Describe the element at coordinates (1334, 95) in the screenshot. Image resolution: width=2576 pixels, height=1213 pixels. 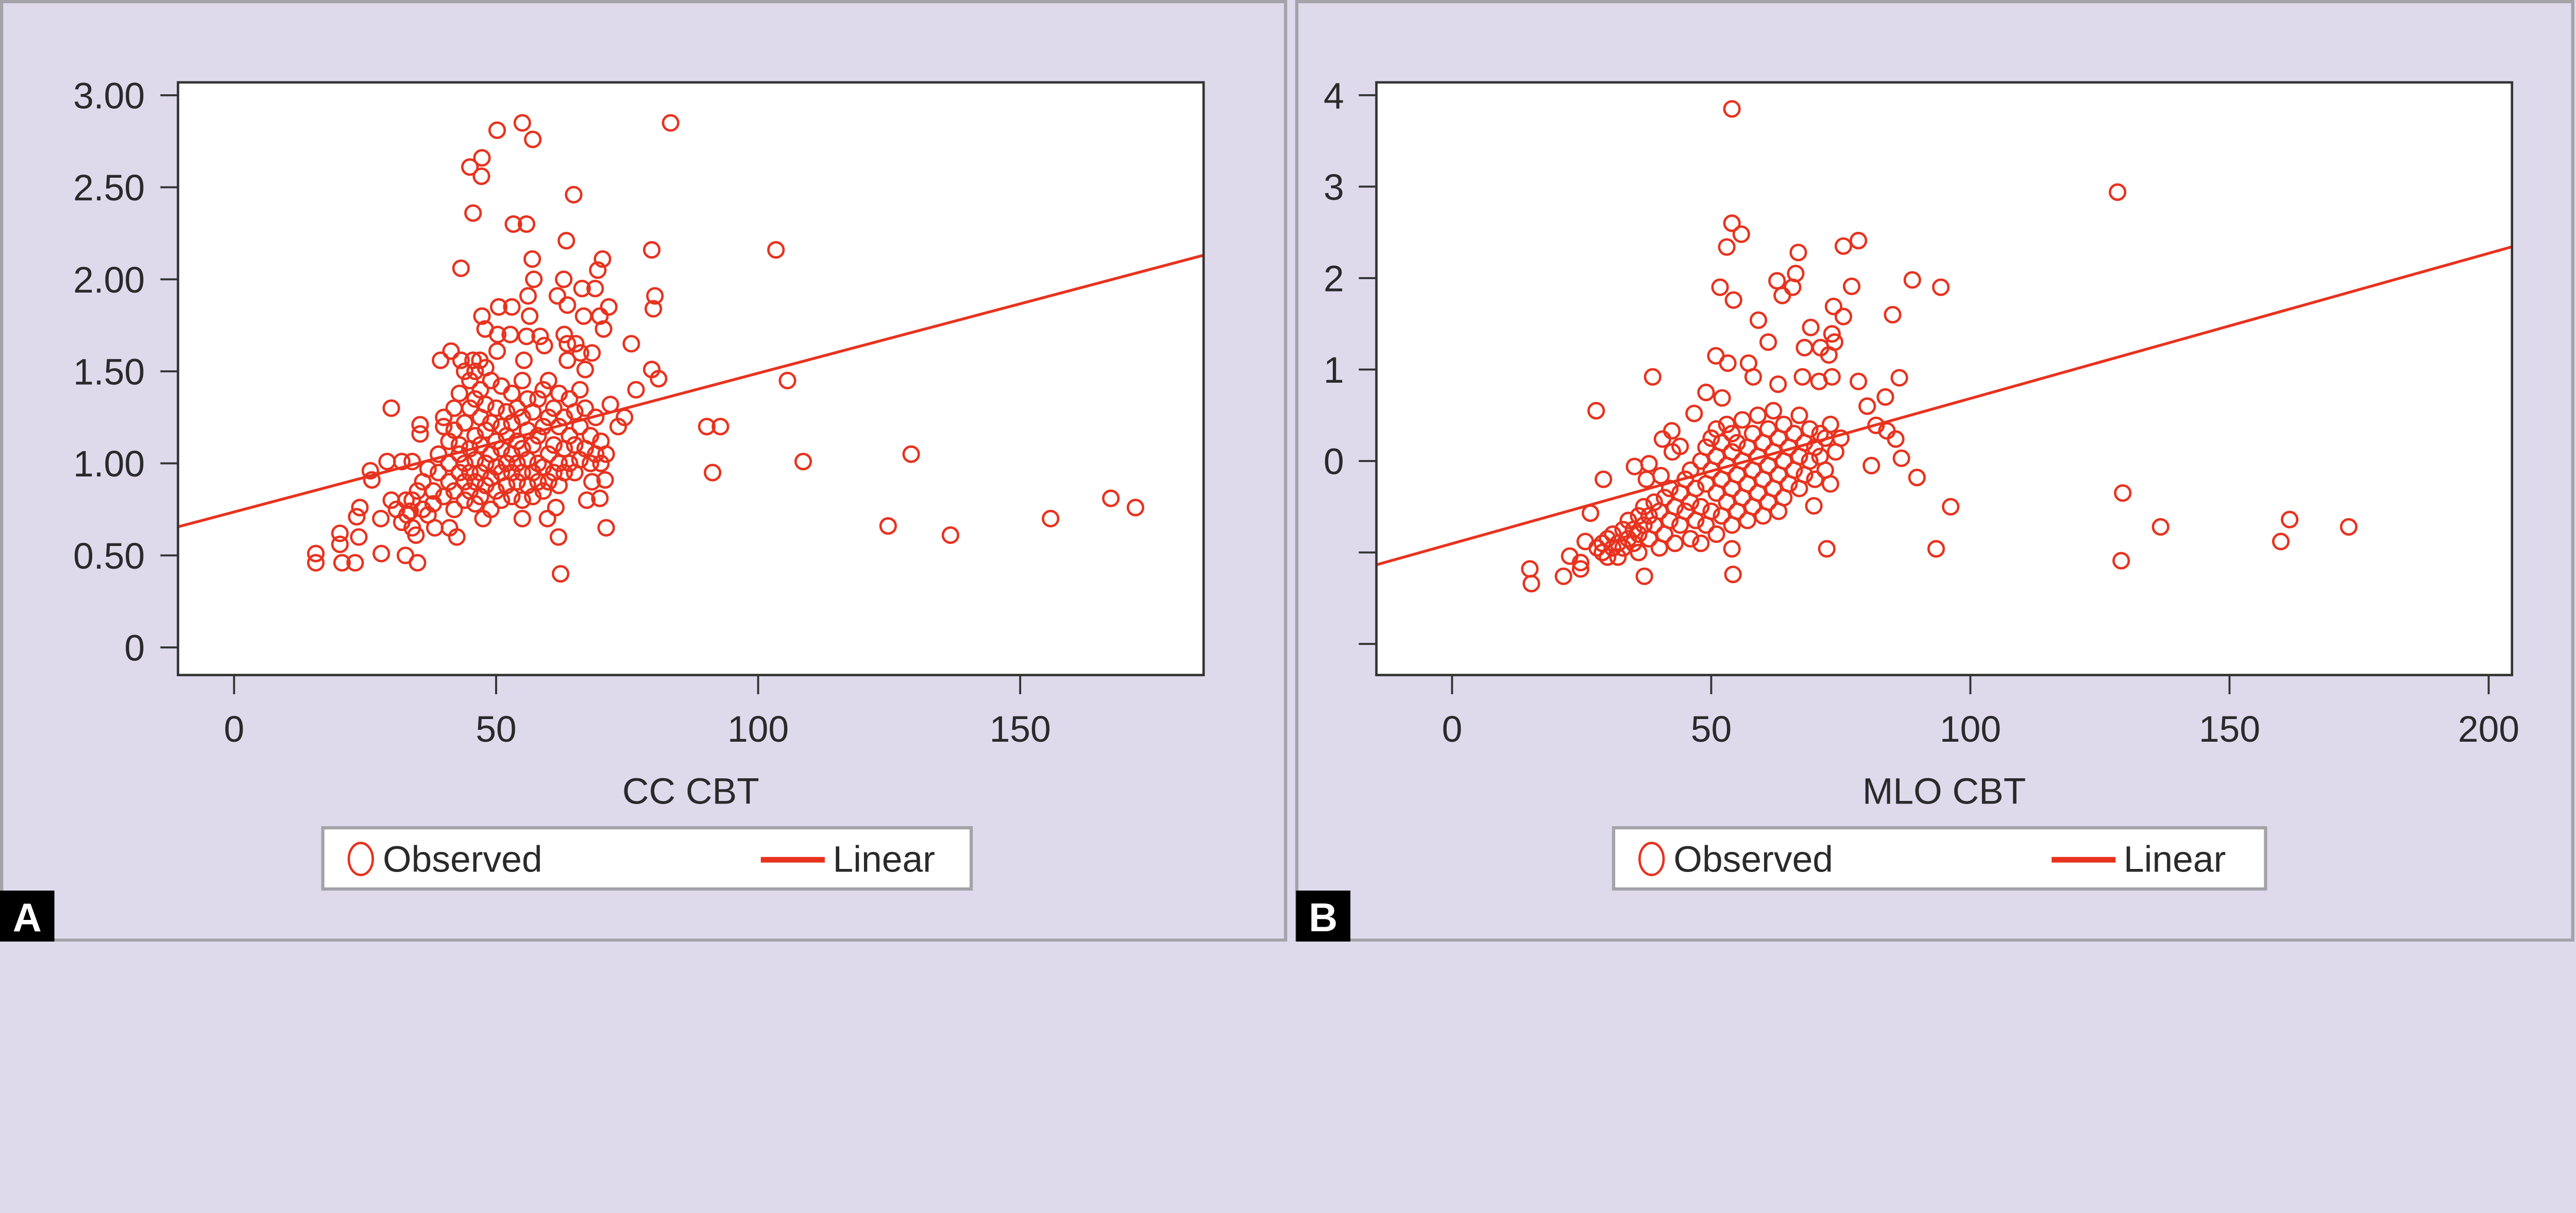
I see `y-tick-label: 4` at that location.